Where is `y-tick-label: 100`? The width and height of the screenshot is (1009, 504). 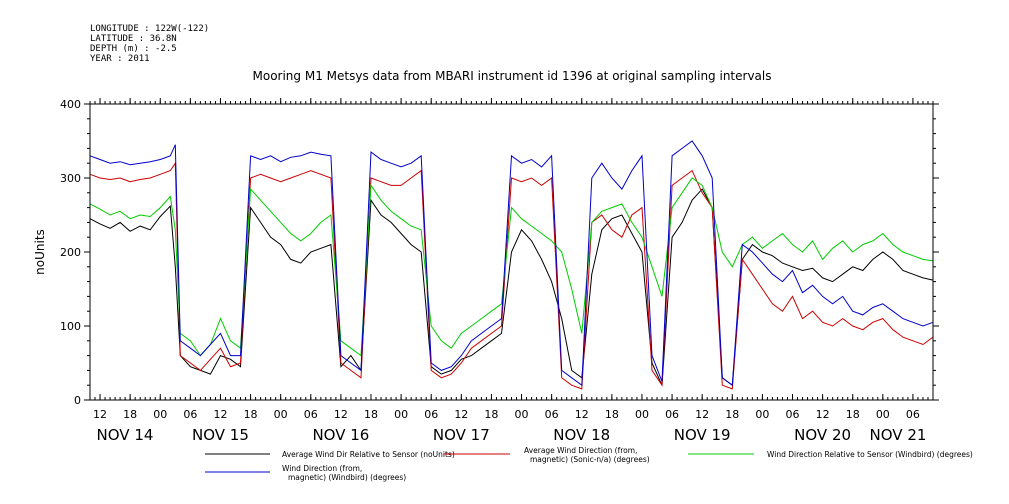 y-tick-label: 100 is located at coordinates (70, 326).